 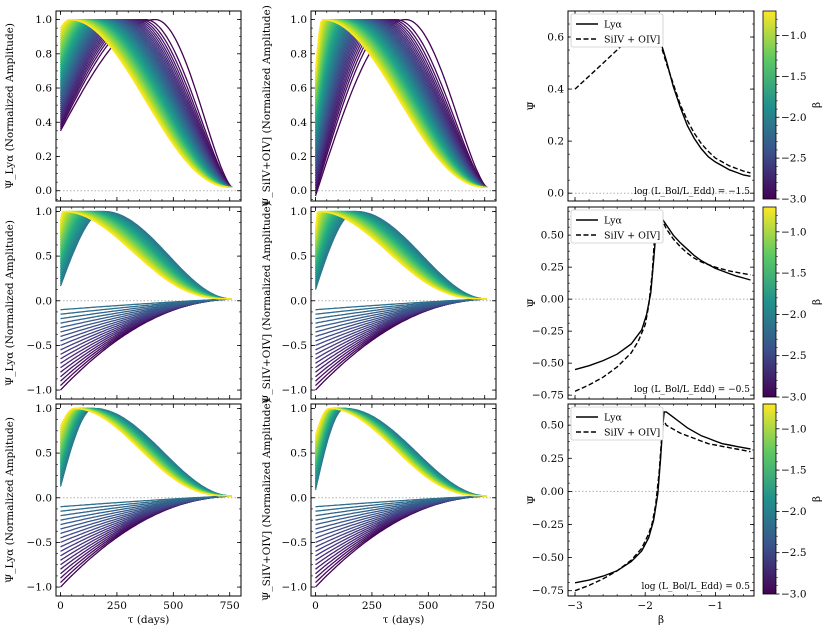 What do you see at coordinates (173, 606) in the screenshot?
I see `x-tick-label: 500` at bounding box center [173, 606].